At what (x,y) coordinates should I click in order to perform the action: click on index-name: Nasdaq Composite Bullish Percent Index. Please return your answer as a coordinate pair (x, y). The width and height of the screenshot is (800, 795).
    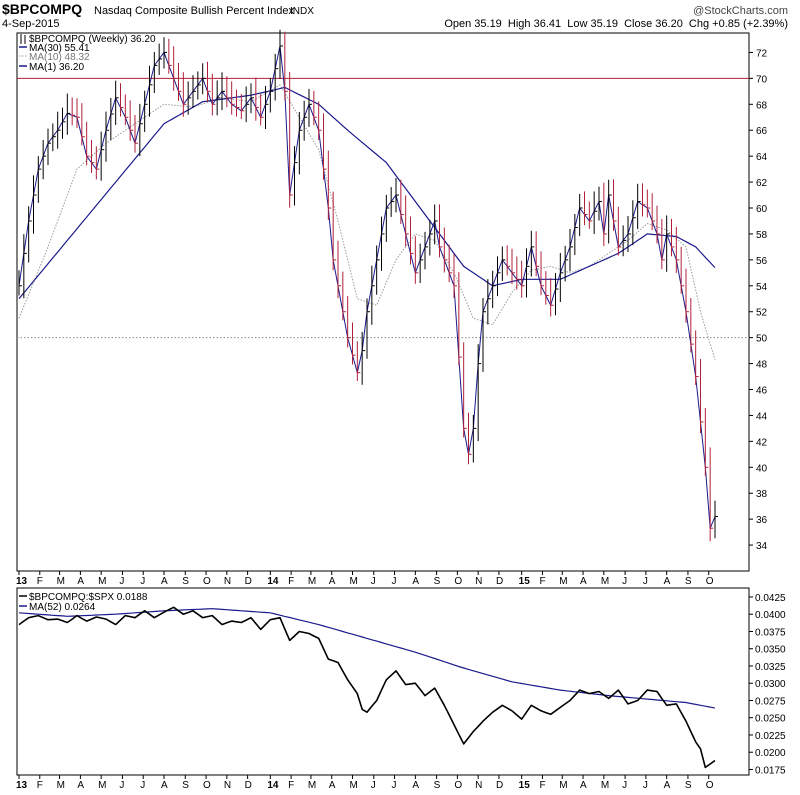
    Looking at the image, I should click on (194, 11).